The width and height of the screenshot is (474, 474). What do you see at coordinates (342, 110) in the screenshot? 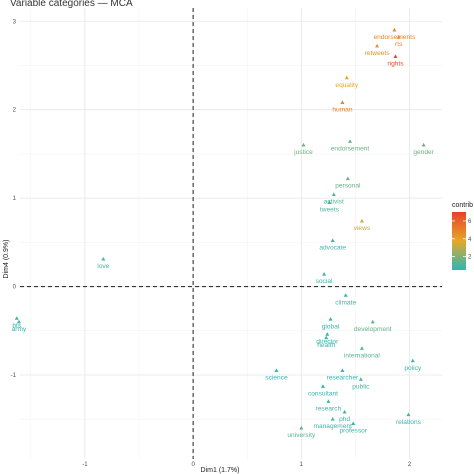
I see `point-label: human` at bounding box center [342, 110].